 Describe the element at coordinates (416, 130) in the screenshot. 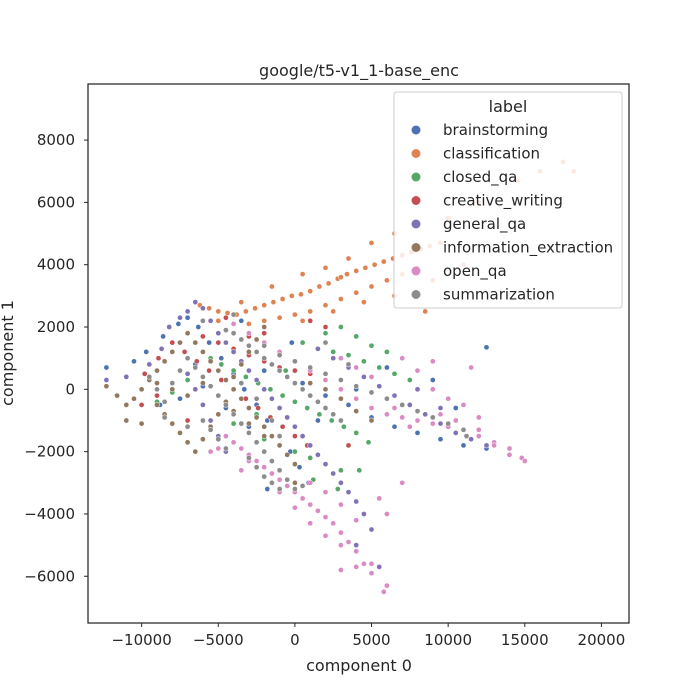

I see `legend-marker-brainstorming` at that location.